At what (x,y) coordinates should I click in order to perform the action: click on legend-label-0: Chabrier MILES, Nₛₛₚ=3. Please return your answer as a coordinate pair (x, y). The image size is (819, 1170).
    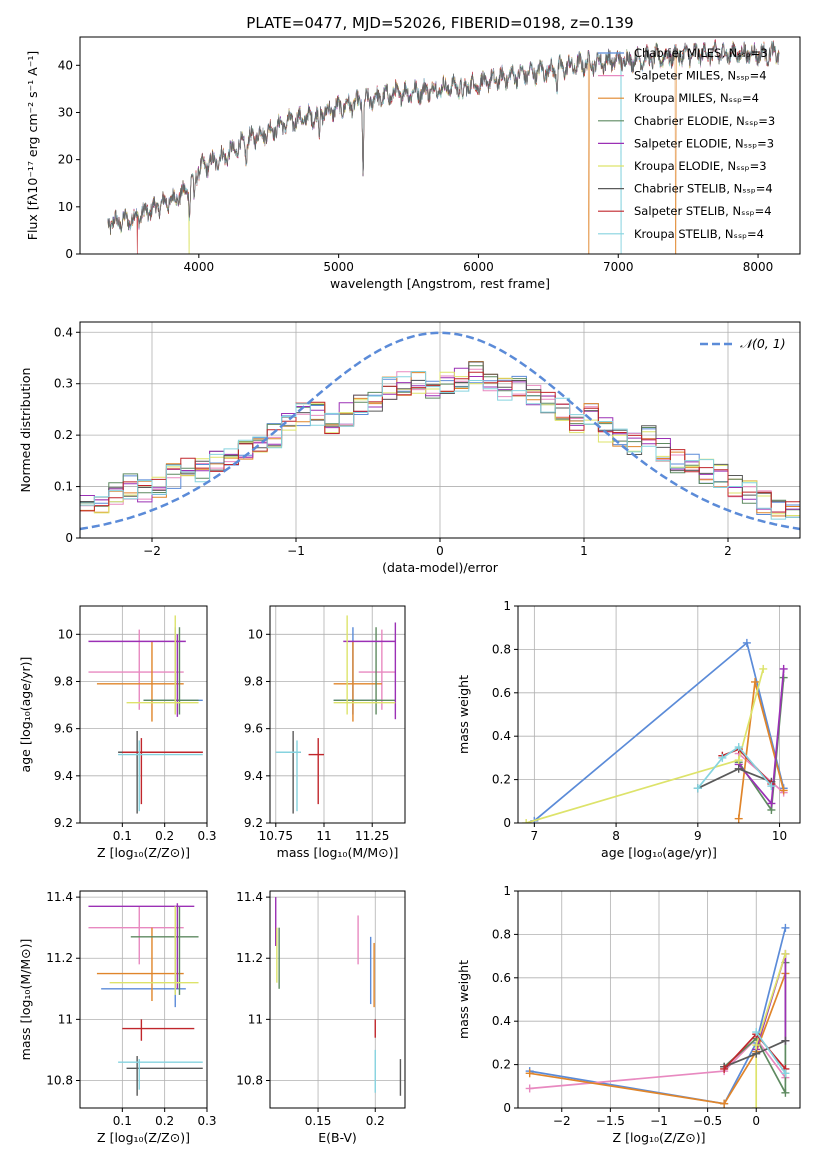
    Looking at the image, I should click on (701, 53).